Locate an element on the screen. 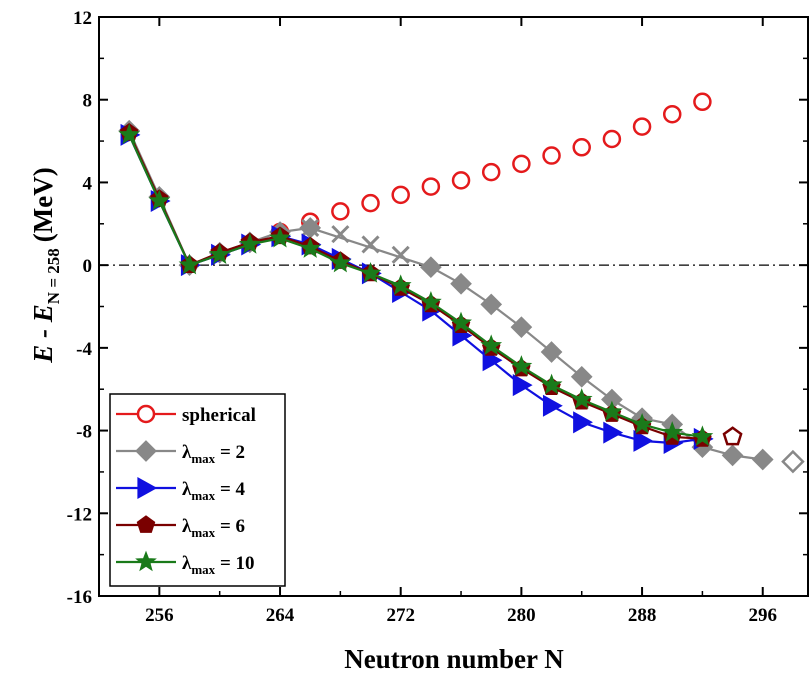 This screenshot has width=810, height=683. x-tick-label: 256 is located at coordinates (159, 615).